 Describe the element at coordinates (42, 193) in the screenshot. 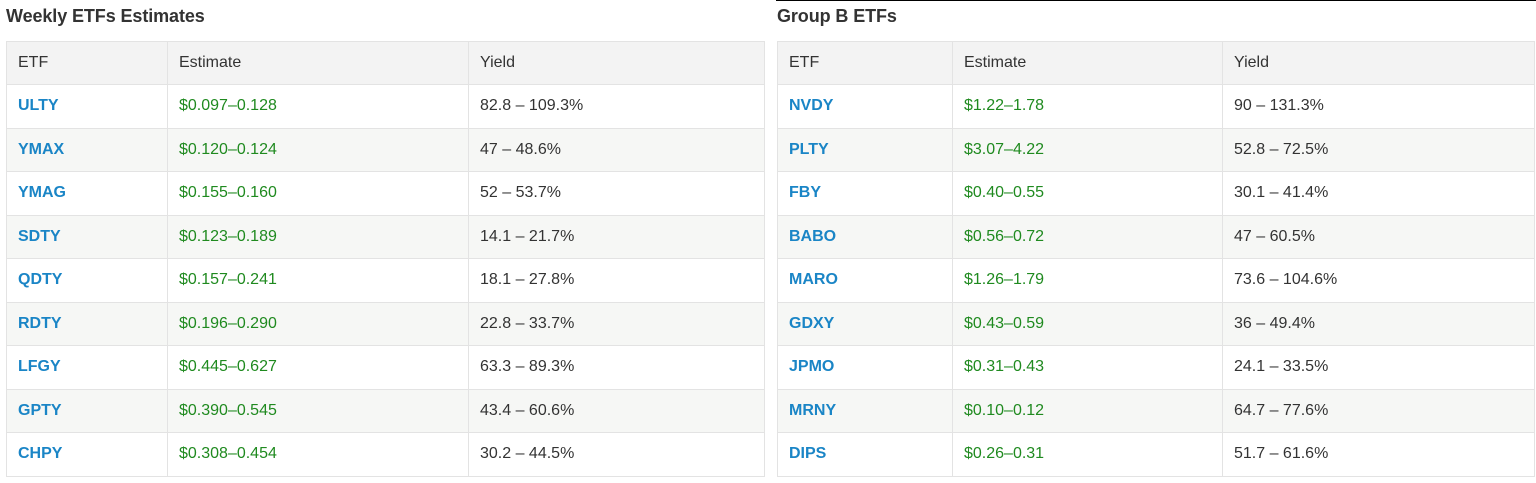

I see `etf-link: YMAG` at that location.